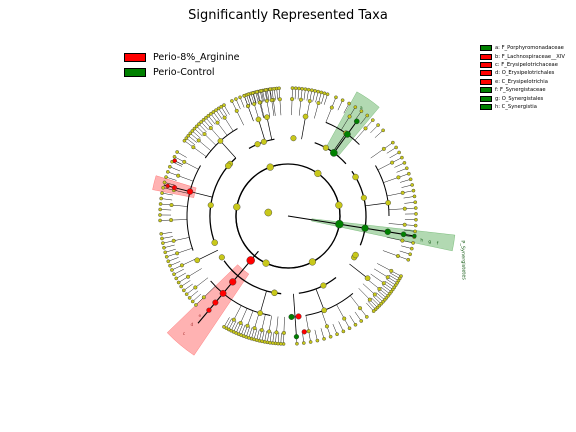  What do you see at coordinates (522, 82) in the screenshot?
I see `taxa-legend-item: e: C_Erysipelotrichia` at bounding box center [522, 82].